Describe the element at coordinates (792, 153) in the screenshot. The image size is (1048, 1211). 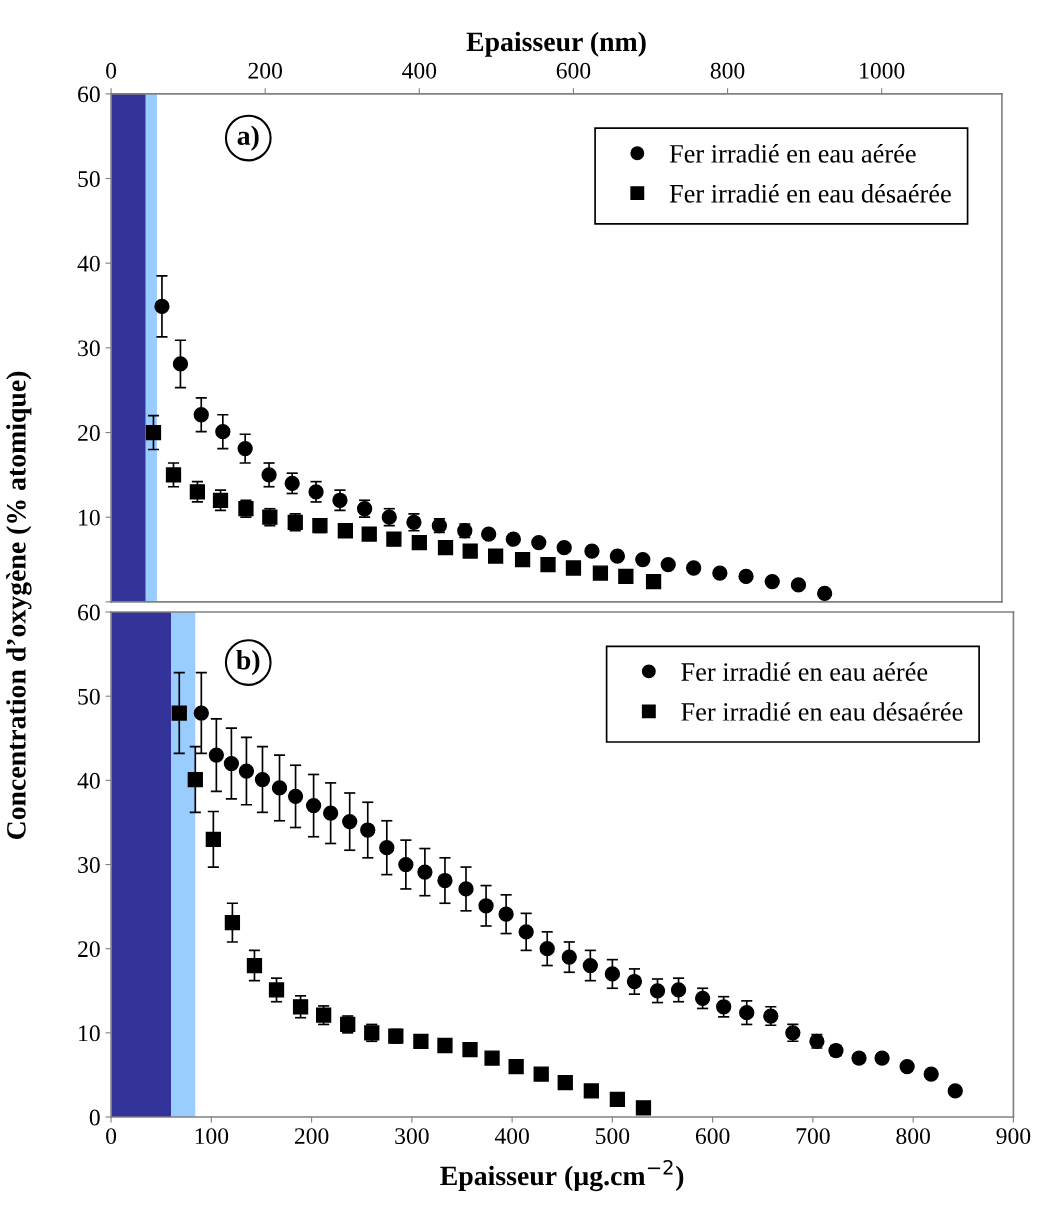
I see `legend-label: Fer irradié en eau aérée` at that location.